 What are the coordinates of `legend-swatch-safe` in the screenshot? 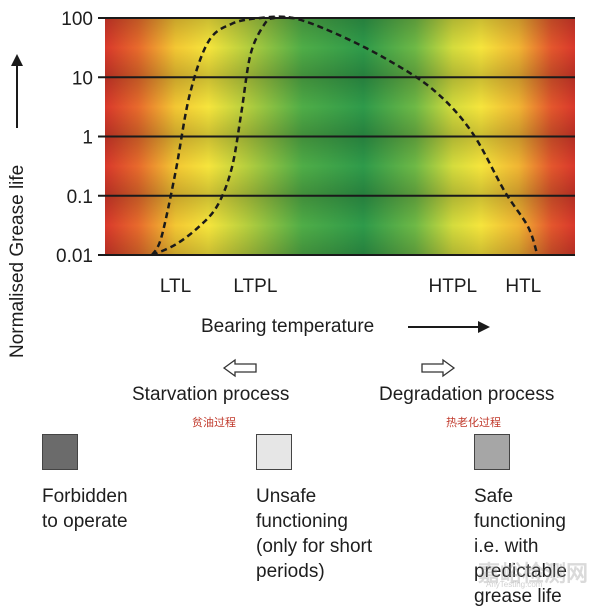 It's located at (492, 452).